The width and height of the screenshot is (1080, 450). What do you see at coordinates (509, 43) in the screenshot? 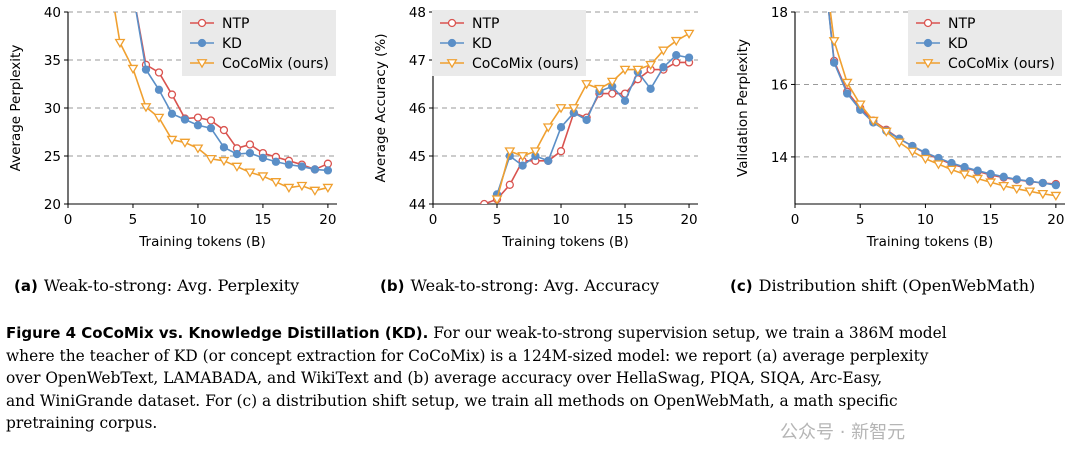
I see `chart-b-legend: NTP KD CoCoMix (ours)` at bounding box center [509, 43].